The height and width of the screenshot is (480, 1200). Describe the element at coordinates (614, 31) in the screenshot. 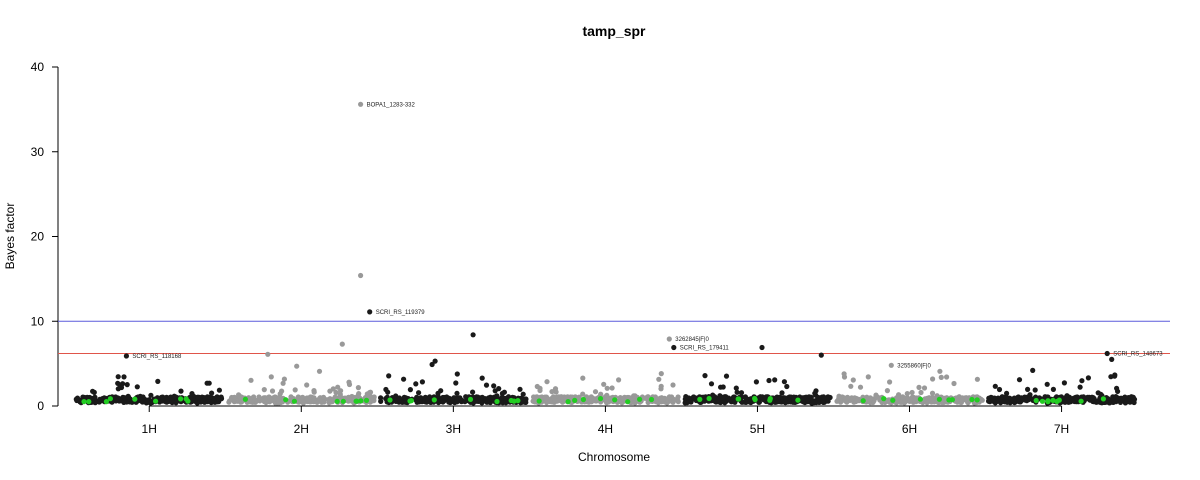

I see `chart-title: tamp_spr` at that location.